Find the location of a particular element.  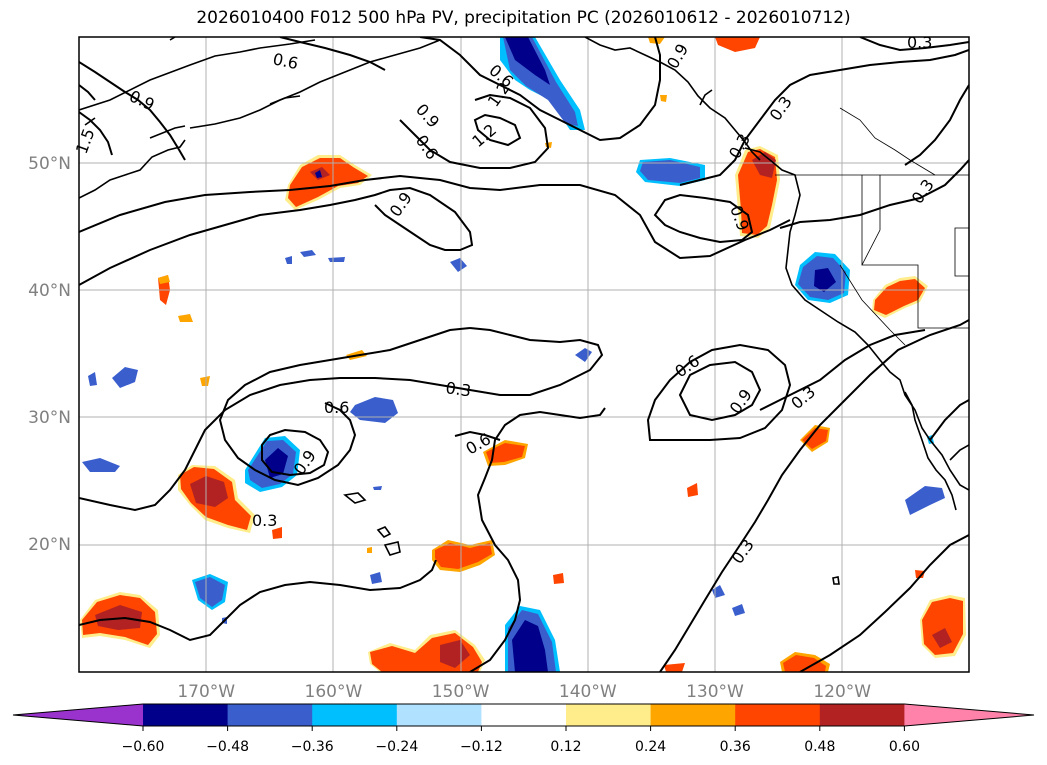

latitude-label: 30°N is located at coordinates (49, 418).